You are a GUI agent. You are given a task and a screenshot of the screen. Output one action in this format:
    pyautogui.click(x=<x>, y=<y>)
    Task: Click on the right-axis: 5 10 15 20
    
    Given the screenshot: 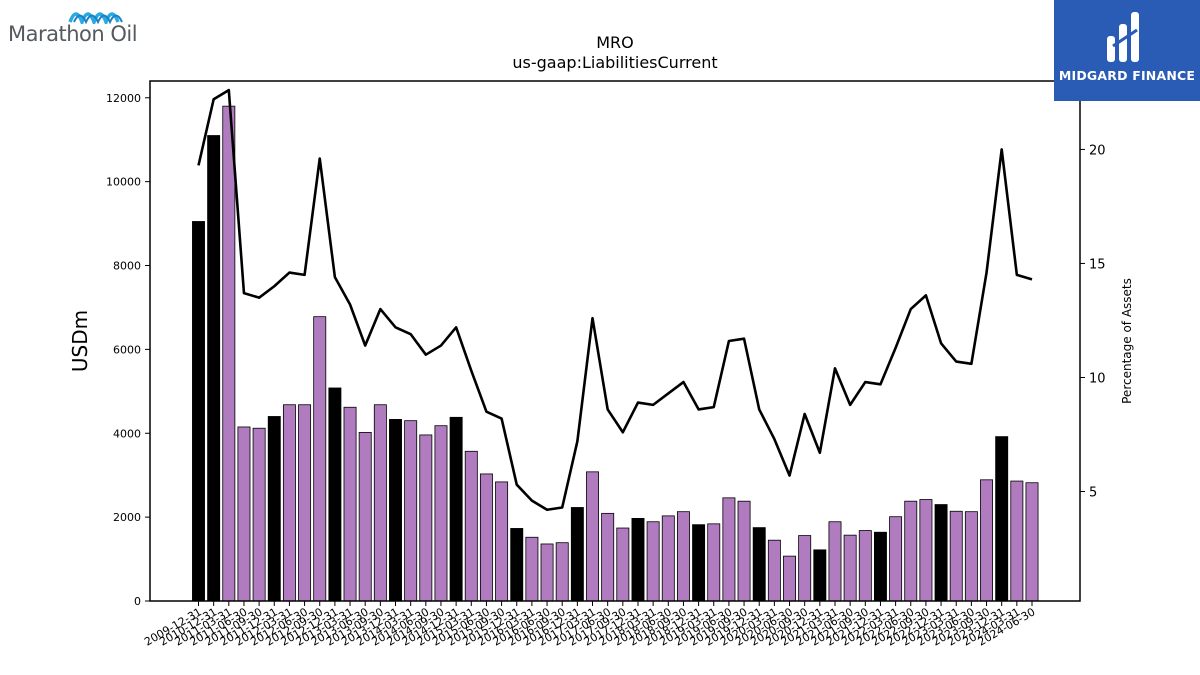 What is the action you would take?
    pyautogui.click(x=1093, y=322)
    